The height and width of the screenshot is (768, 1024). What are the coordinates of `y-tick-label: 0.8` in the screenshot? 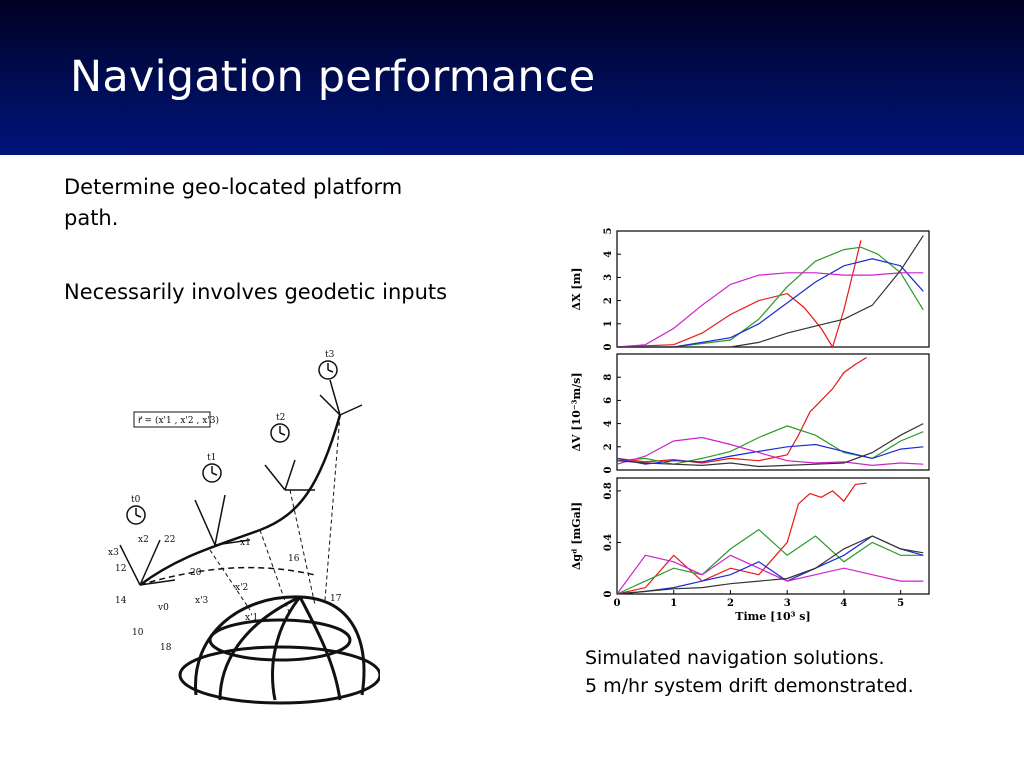 It's located at (608, 490).